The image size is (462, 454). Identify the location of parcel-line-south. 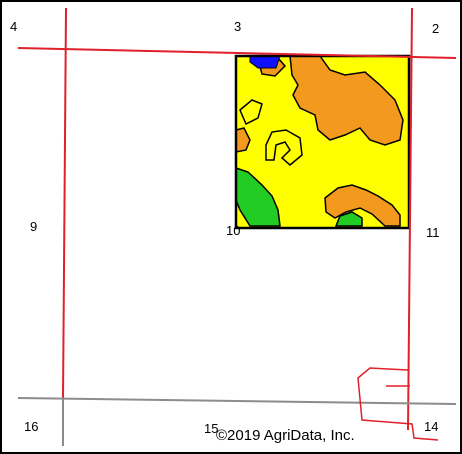
(398, 404).